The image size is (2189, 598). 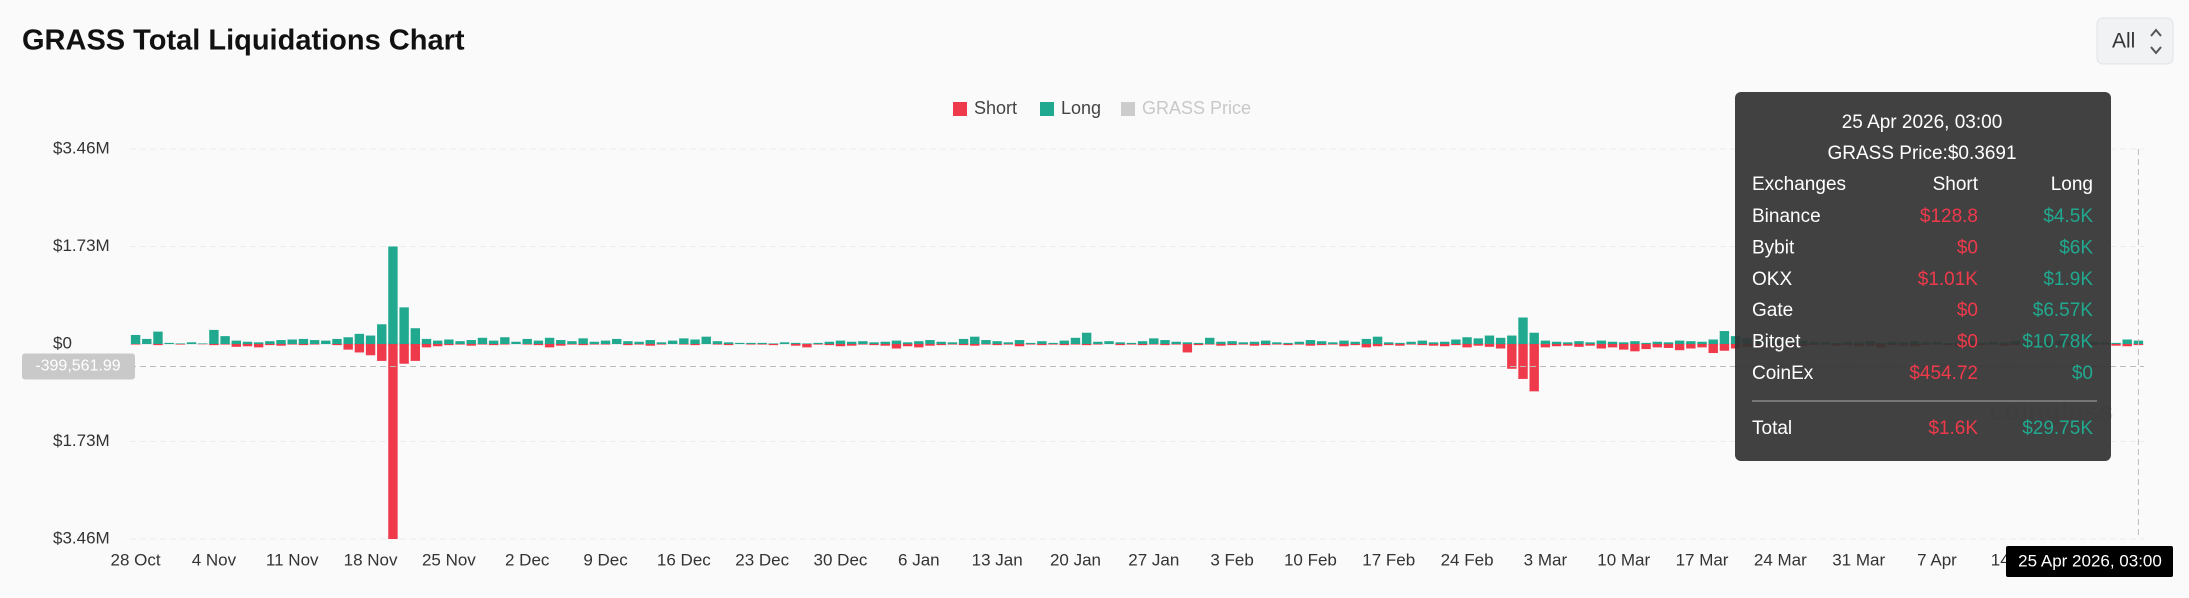 What do you see at coordinates (1623, 559) in the screenshot?
I see `x-tick-label: 10 Mar` at bounding box center [1623, 559].